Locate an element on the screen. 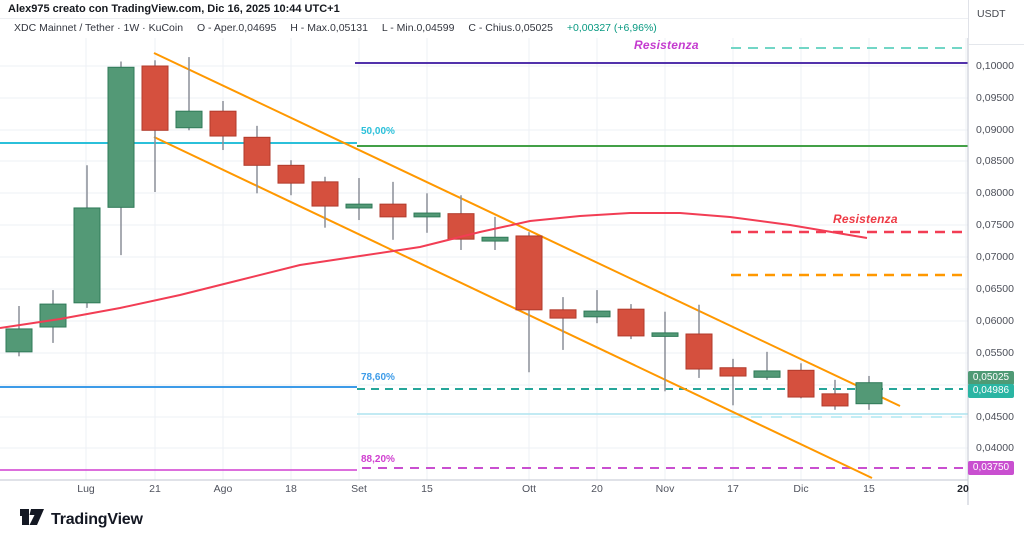 Image resolution: width=1024 pixels, height=538 pixels. price-tick: 0,10000 is located at coordinates (995, 66).